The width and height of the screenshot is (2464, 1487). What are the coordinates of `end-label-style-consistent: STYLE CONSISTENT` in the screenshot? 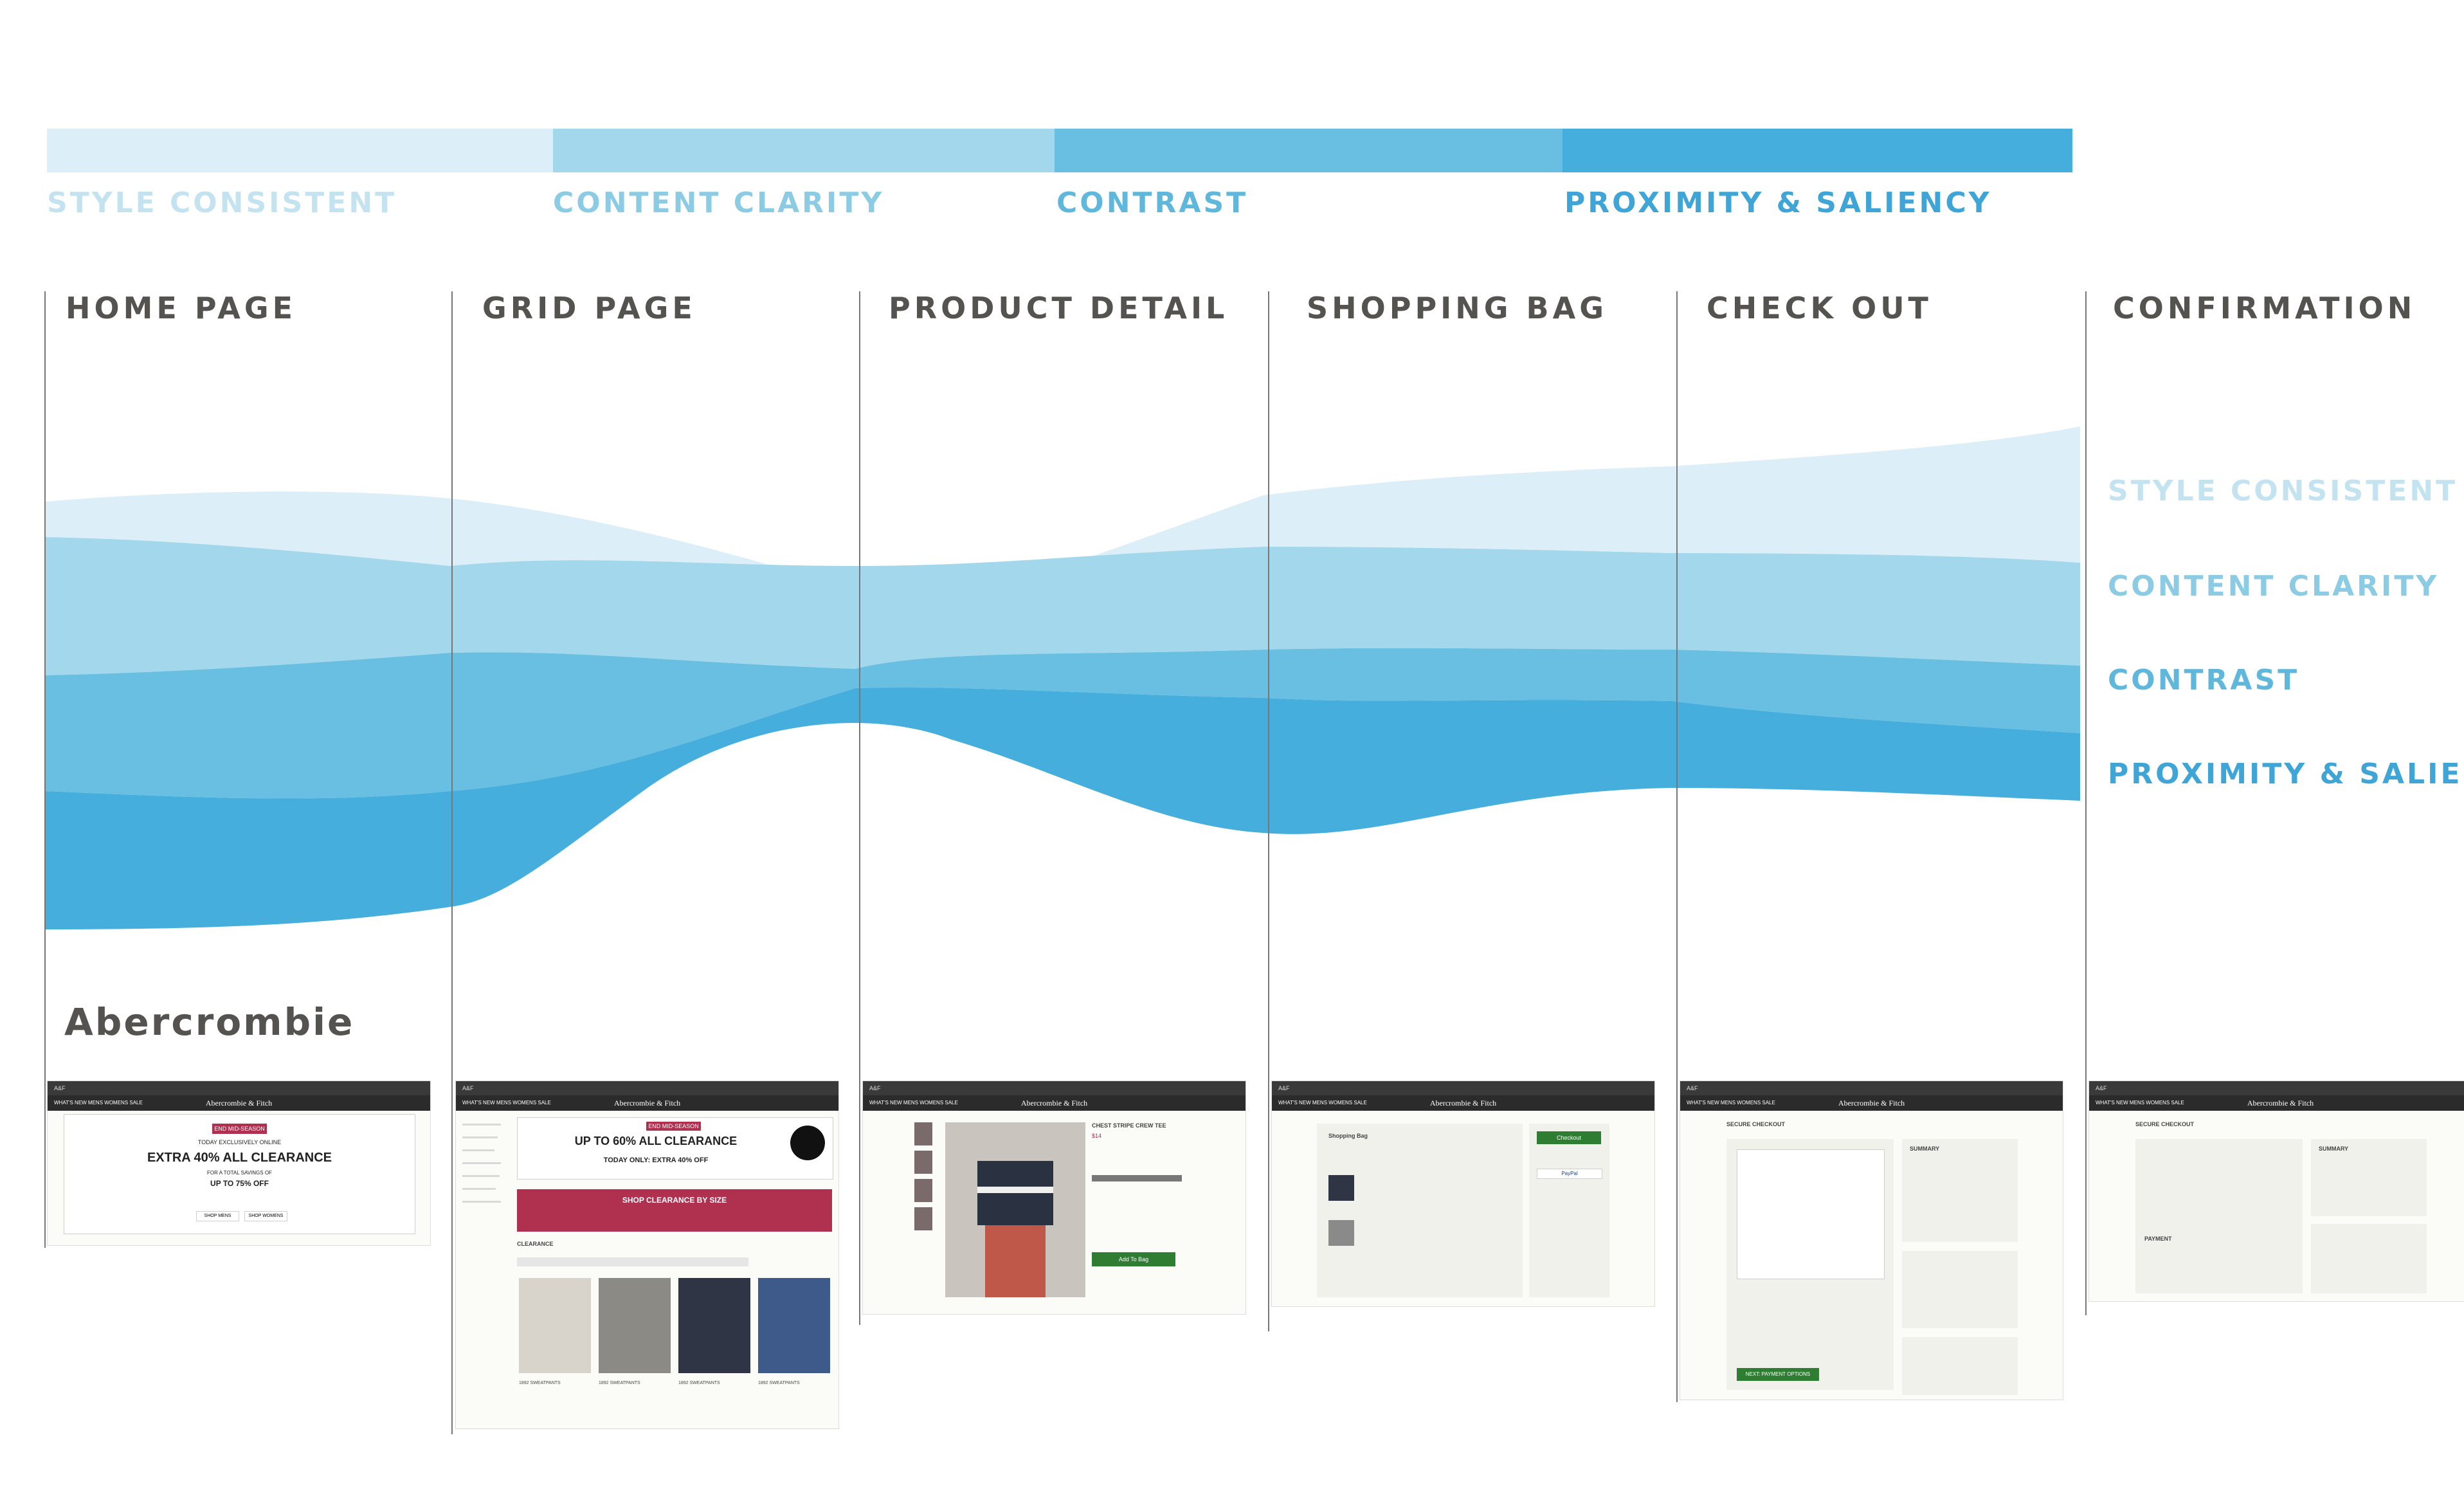 It's located at (2283, 491).